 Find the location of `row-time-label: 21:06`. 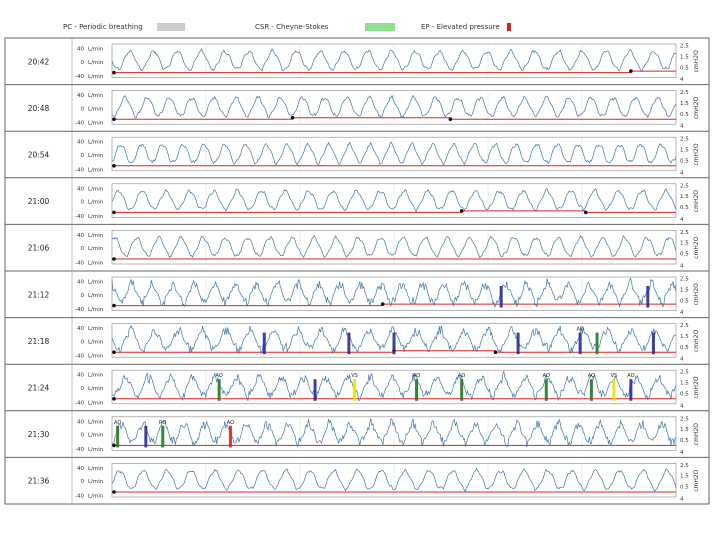

row-time-label: 21:06 is located at coordinates (39, 248).